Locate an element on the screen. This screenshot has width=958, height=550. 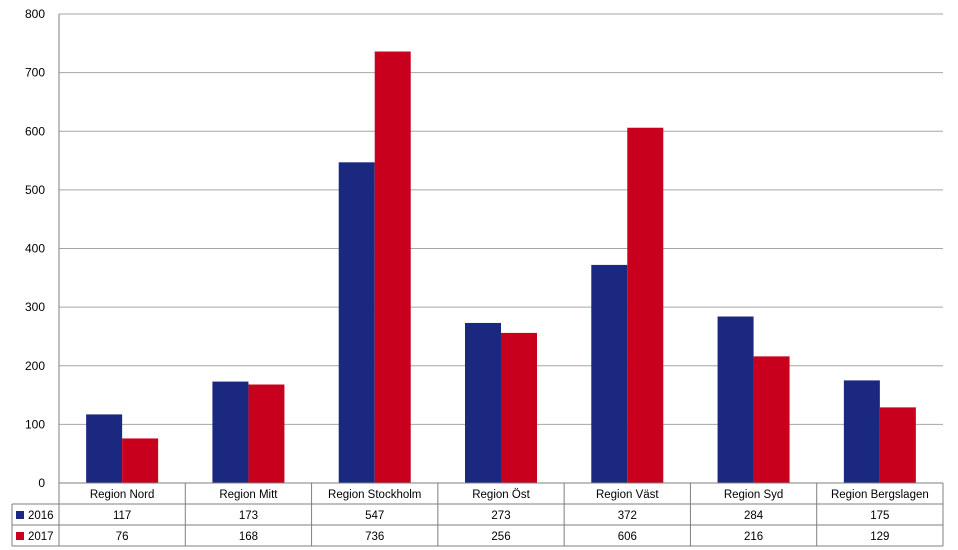
y-tick-label: 400 is located at coordinates (35, 249).